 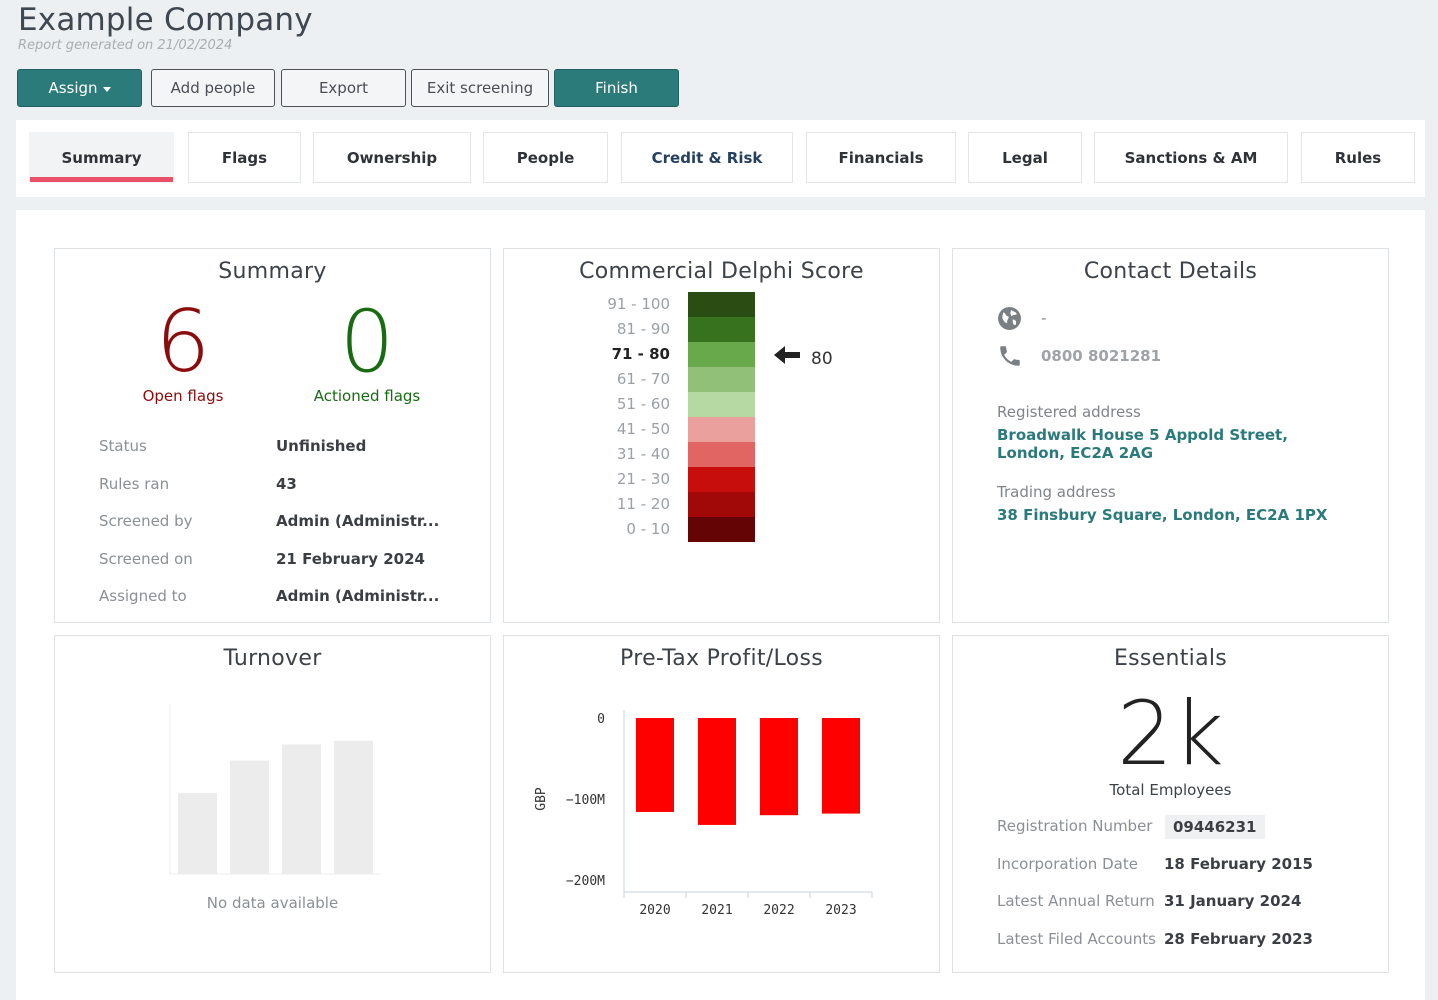 I want to click on profit-loss-chart: 0 −100M −200M GBP 2020 2021 2022 2023, so click(x=703, y=813).